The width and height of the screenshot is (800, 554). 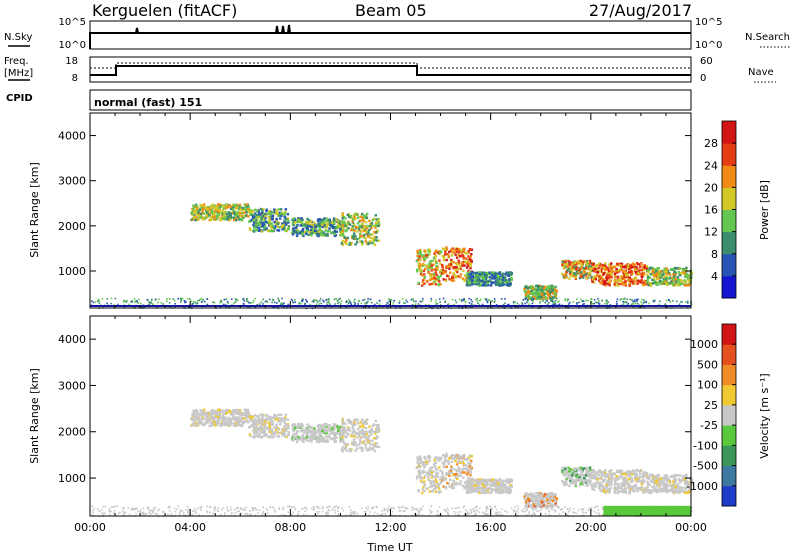 What do you see at coordinates (392, 256) in the screenshot?
I see `power-data-layer` at bounding box center [392, 256].